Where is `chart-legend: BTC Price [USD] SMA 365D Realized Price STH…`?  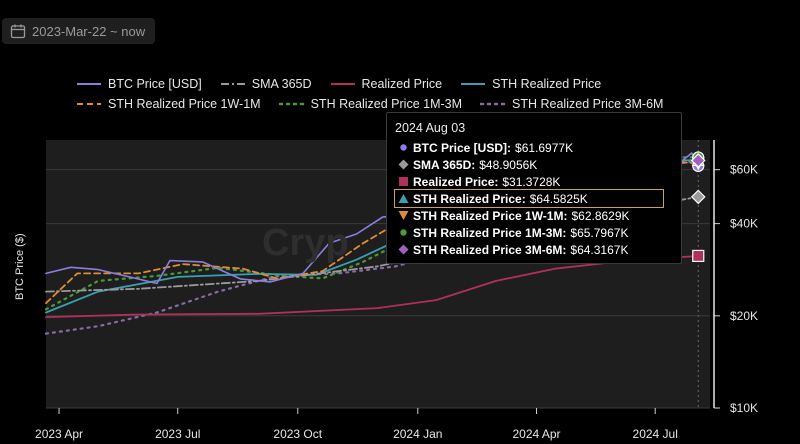
chart-legend: BTC Price [USD] SMA 365D Realized Price STH… is located at coordinates (396, 94).